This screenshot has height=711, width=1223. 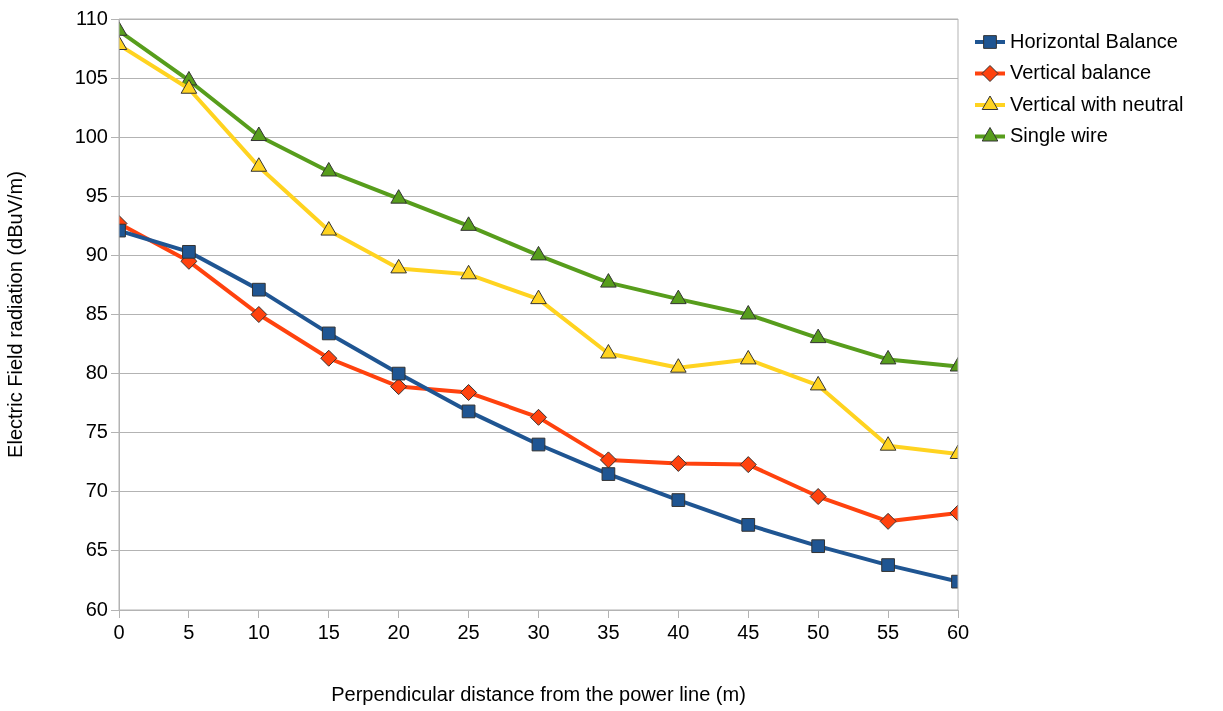 I want to click on x-tick-label: 30, so click(x=538, y=631).